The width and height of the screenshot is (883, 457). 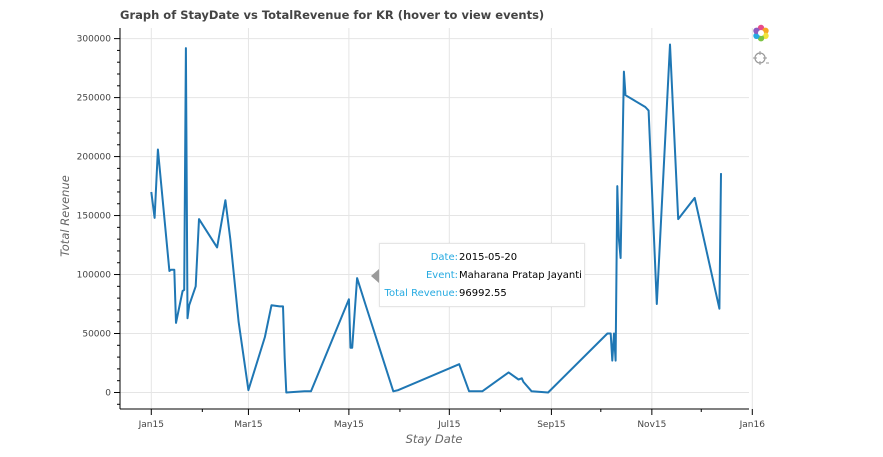 I want to click on x-axis-ticks: Jan15 Mar15 May15 Jul15 Sep15 Nov15 Jan16, so click(x=452, y=419).